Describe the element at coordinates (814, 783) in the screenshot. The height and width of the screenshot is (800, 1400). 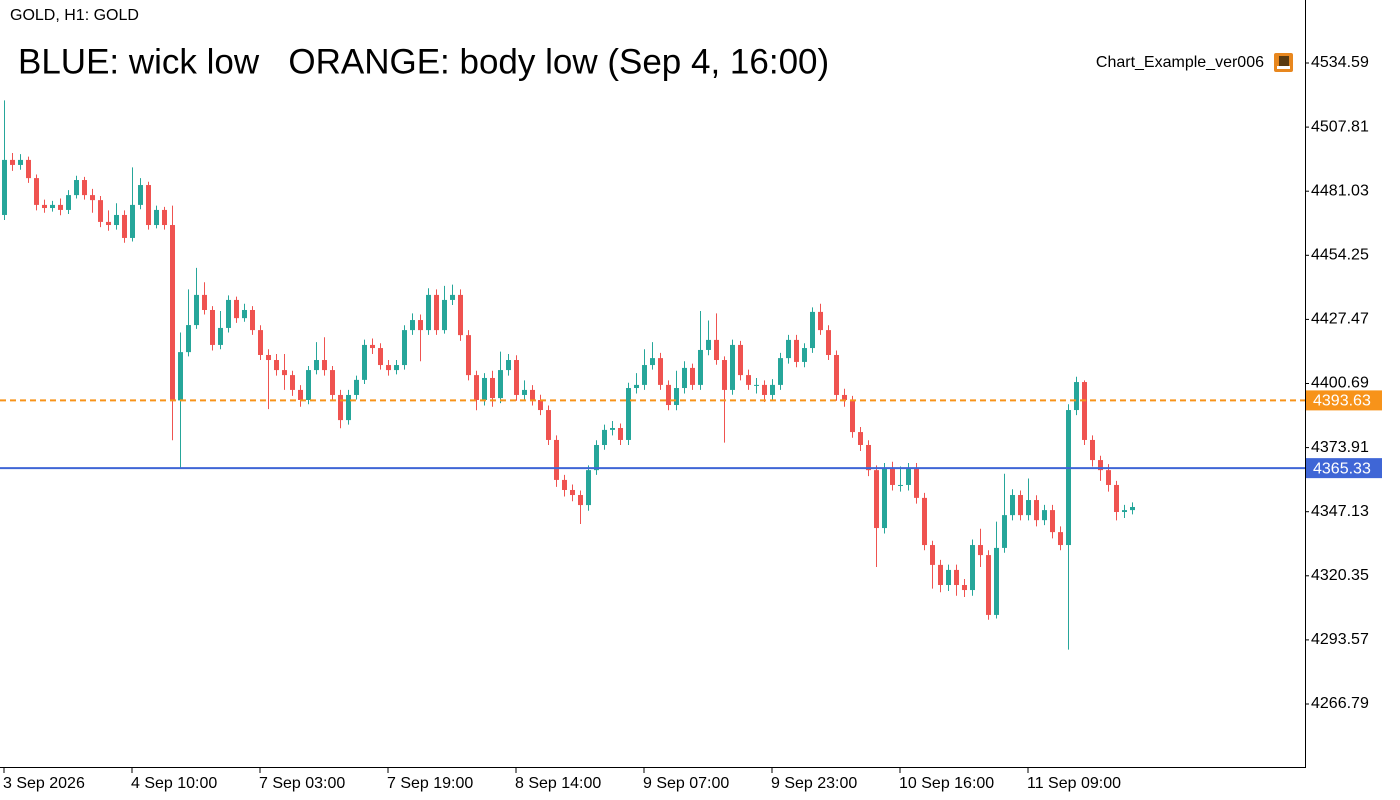
I see `x-tick-label: 9 Sep 23:00` at that location.